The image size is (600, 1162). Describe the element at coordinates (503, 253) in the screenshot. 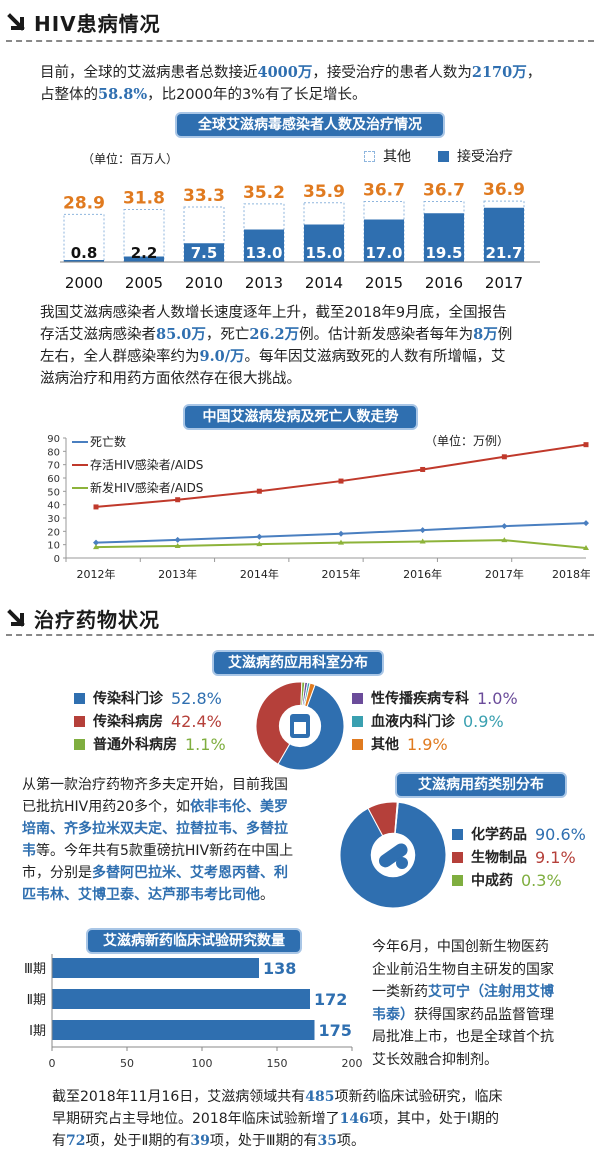

I see `bar-treated-label: 21.7` at that location.